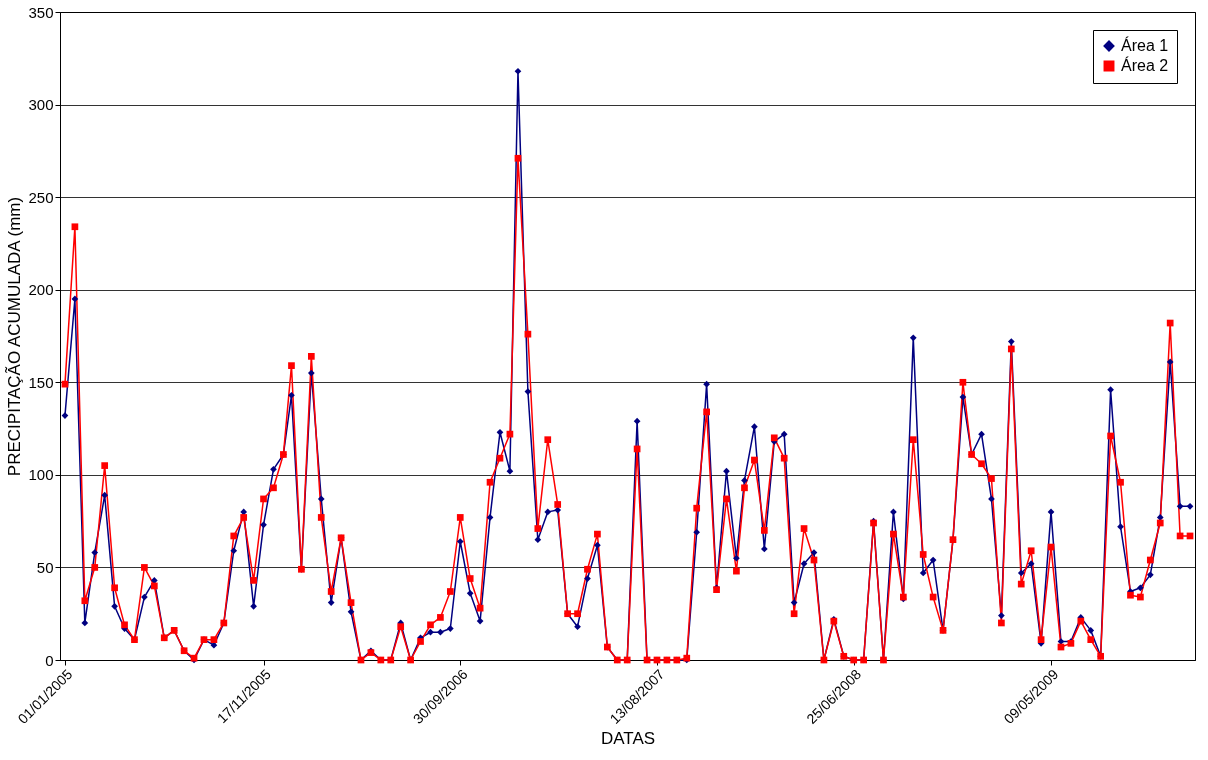 This screenshot has width=1208, height=760. I want to click on y-tick-label: 250, so click(41, 197).